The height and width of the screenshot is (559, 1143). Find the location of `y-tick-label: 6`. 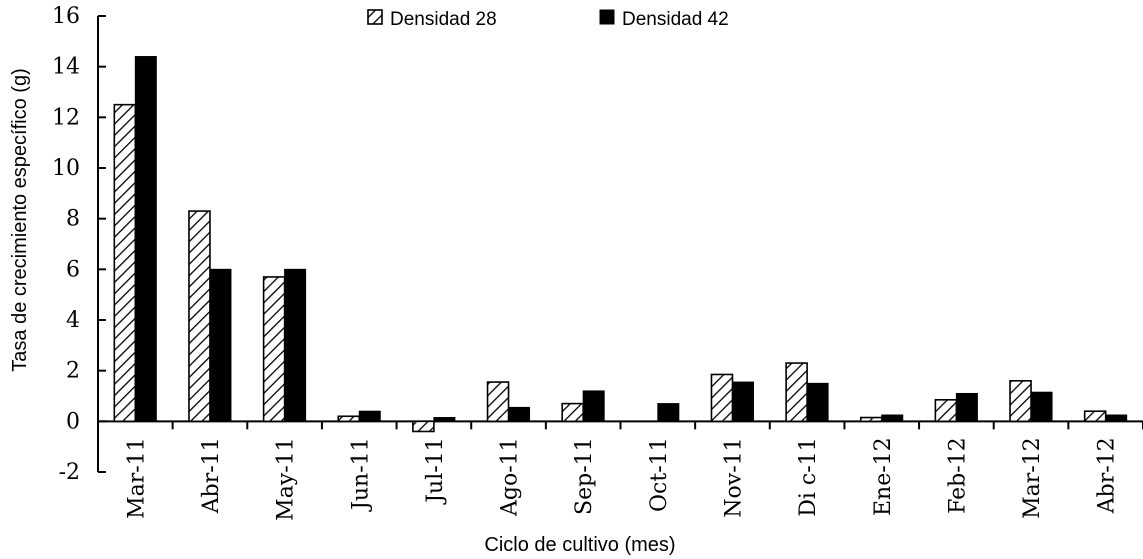

y-tick-label: 6 is located at coordinates (73, 269).